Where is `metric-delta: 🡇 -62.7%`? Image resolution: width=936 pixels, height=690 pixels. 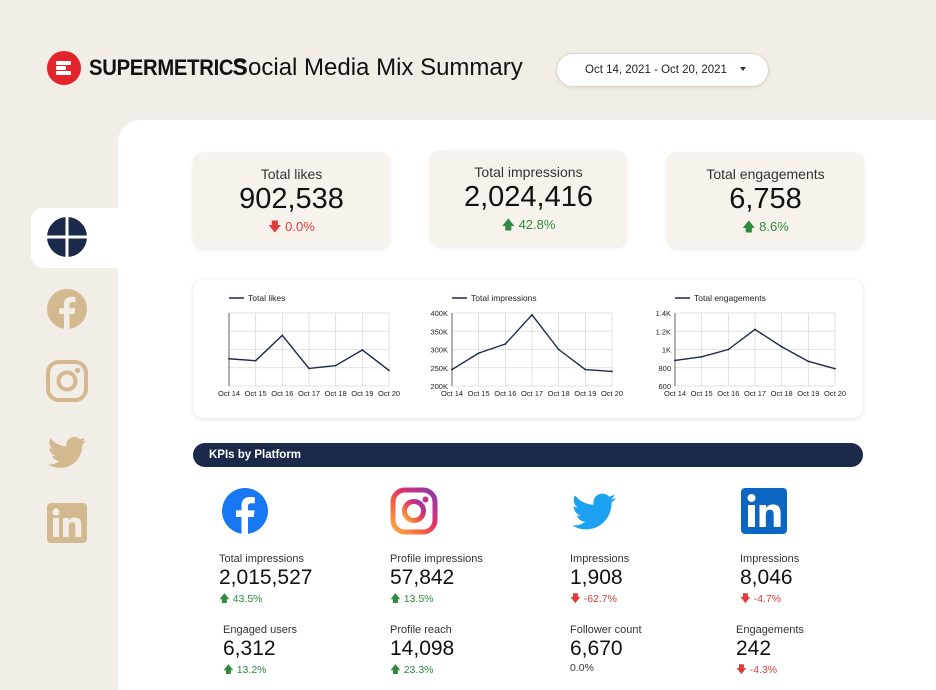 metric-delta: 🡇 -62.7% is located at coordinates (593, 599).